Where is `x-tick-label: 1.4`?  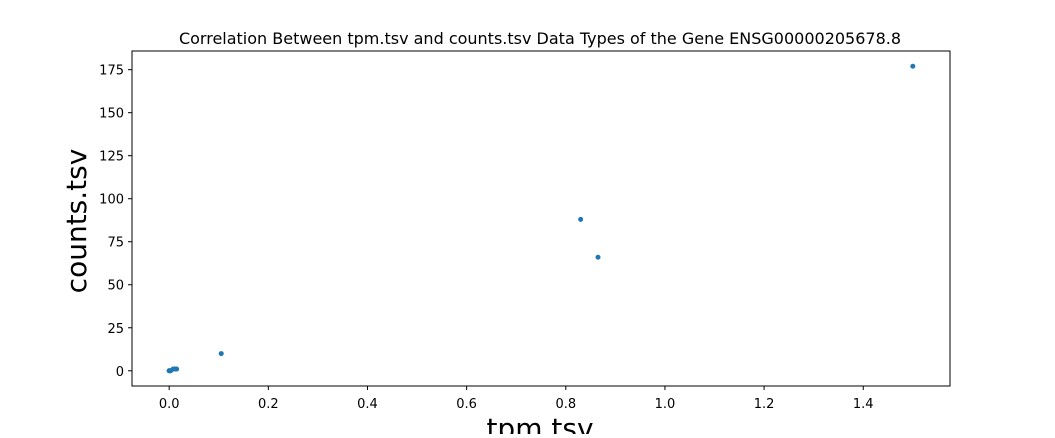
x-tick-label: 1.4 is located at coordinates (863, 404).